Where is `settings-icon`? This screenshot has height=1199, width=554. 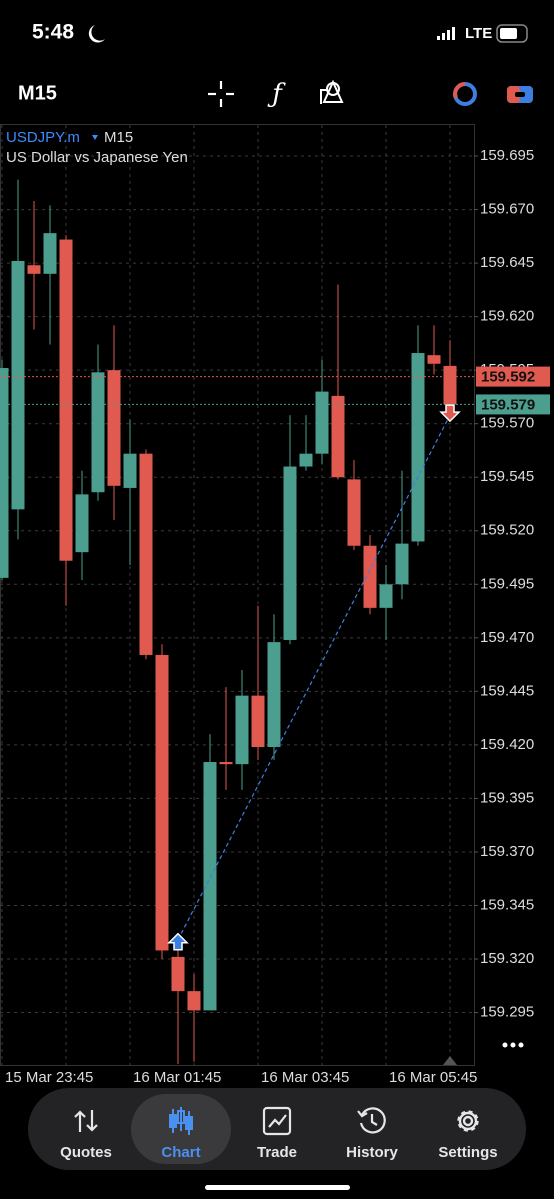 settings-icon is located at coordinates (468, 1121).